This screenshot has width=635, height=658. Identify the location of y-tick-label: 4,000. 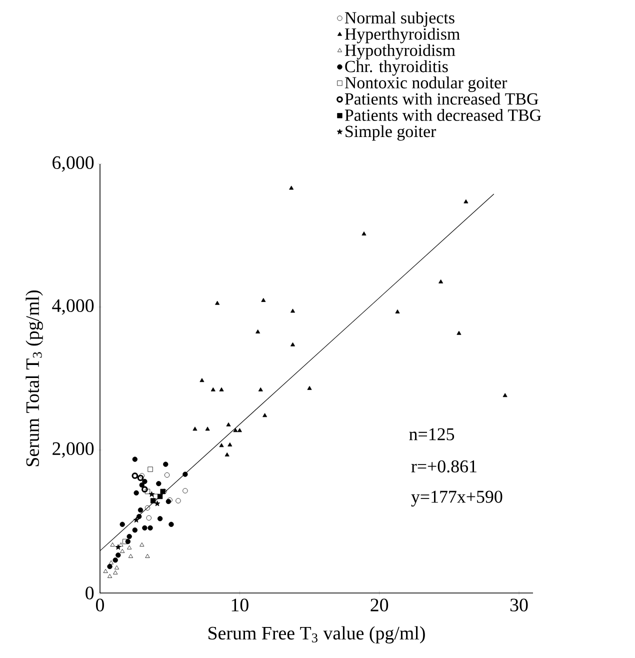
(73, 307).